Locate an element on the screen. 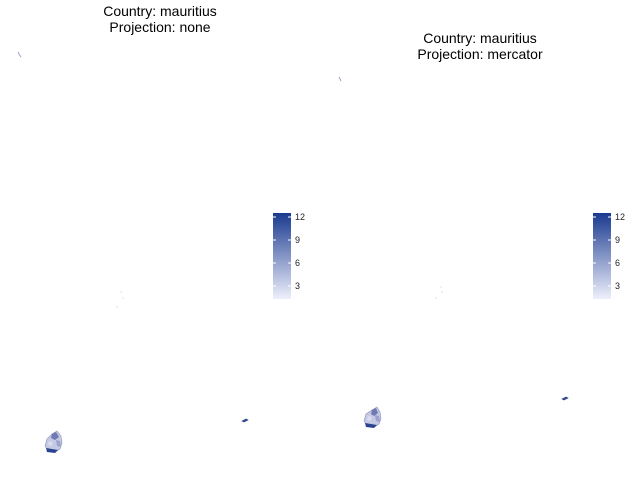 The image size is (640, 480). panel-title: Country: mauritius Projection: mercator is located at coordinates (480, 46).